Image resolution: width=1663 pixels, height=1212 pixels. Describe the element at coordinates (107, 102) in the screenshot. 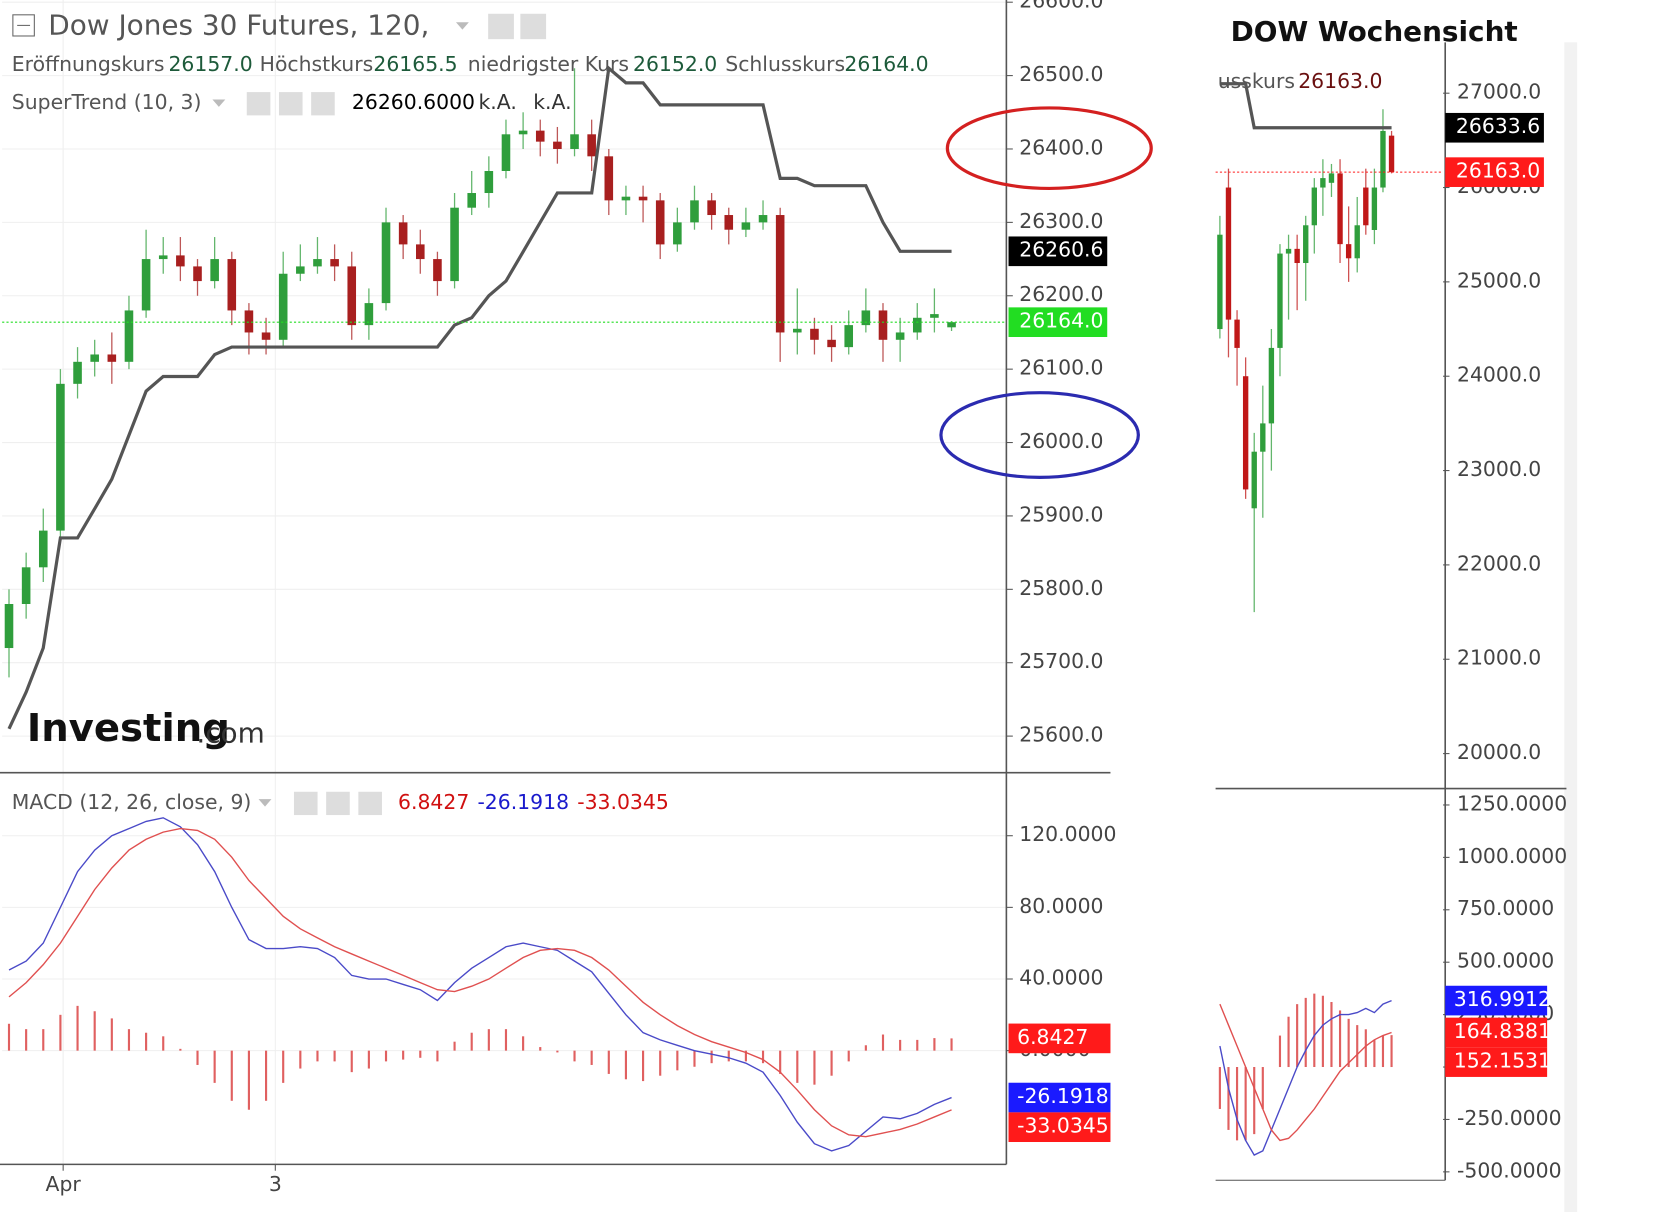

I see `indicator-name: SuperTrend (10, 3)` at that location.